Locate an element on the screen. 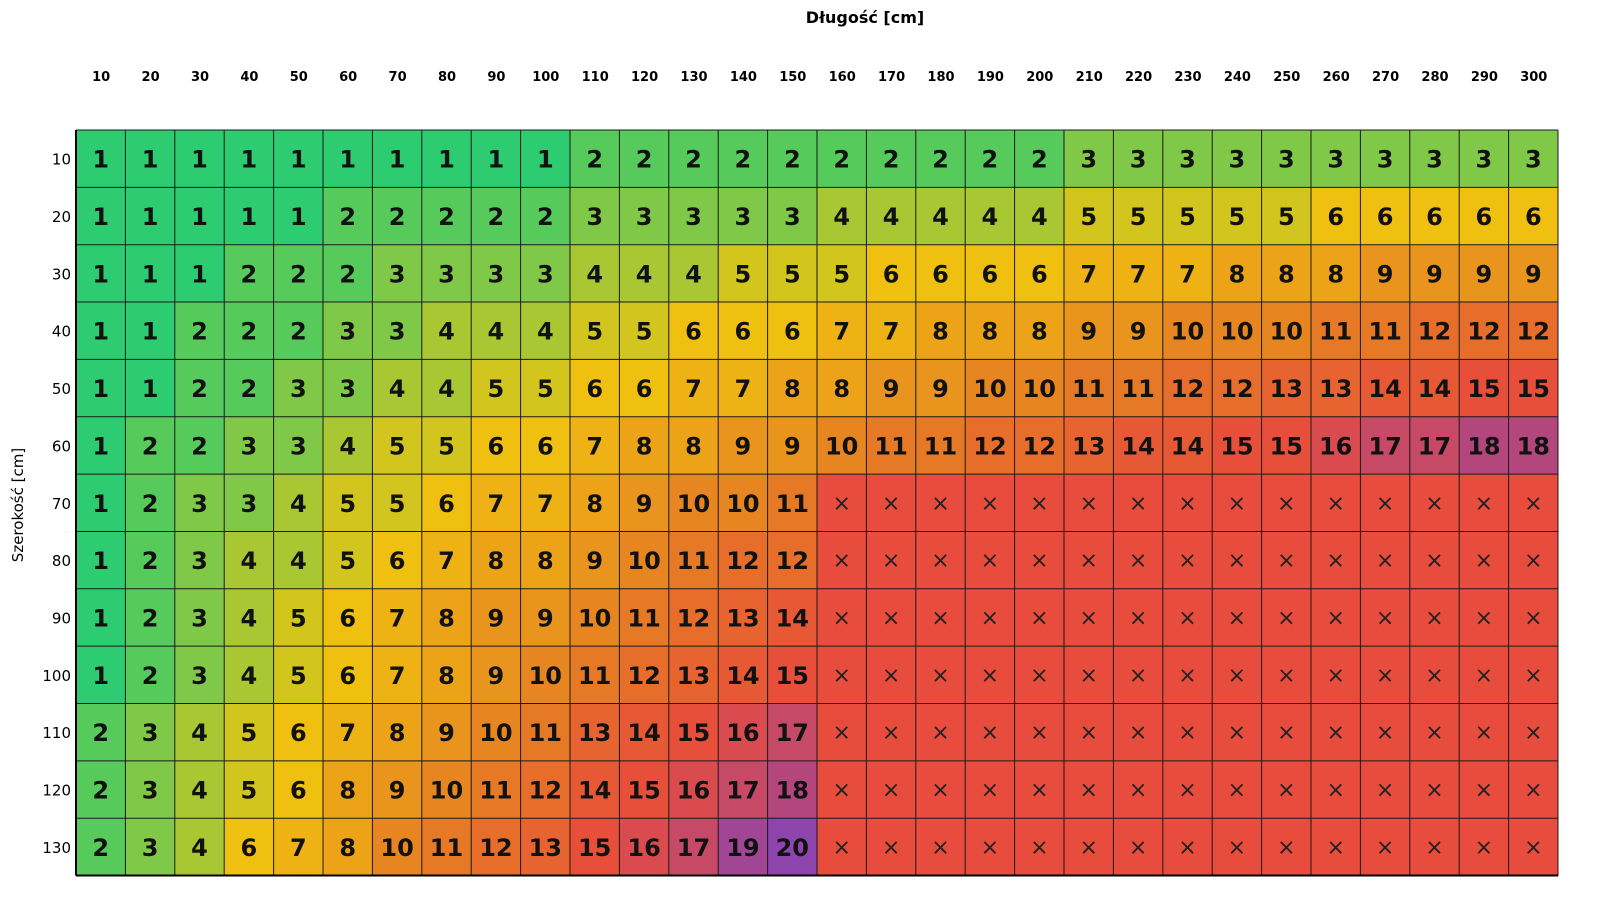 This screenshot has height=903, width=1600. x-tick-label: 150 is located at coordinates (792, 77).